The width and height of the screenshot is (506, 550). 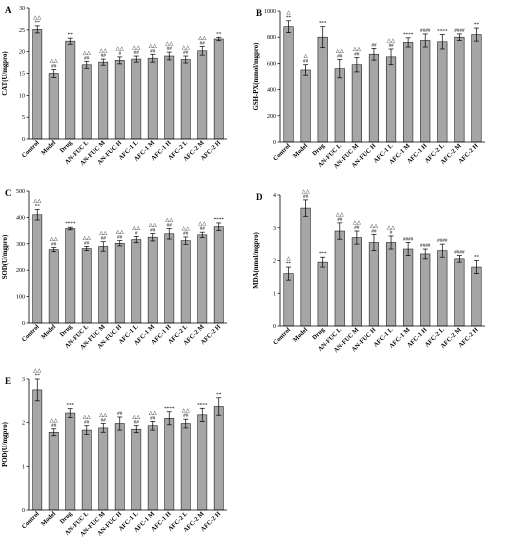 I want to click on y-axis-title: POD(U/mgpro), so click(x=5, y=444).